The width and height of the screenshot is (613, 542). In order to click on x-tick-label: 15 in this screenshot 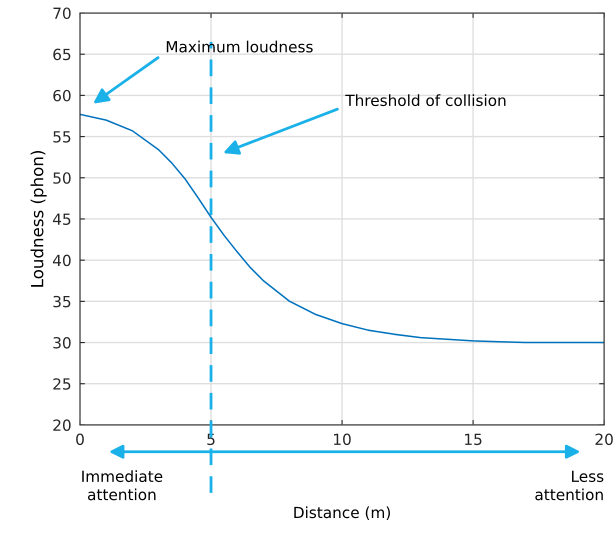, I will do `click(473, 440)`.